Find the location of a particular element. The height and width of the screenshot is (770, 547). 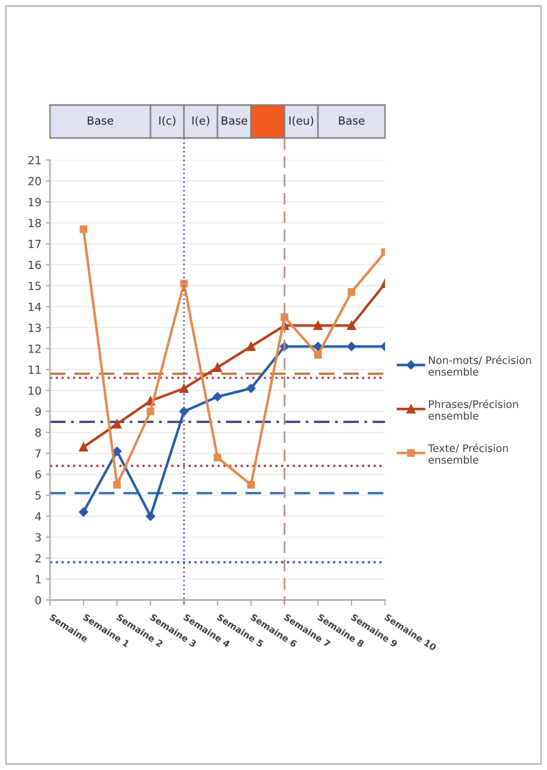

y-tick-label: 6 is located at coordinates (38, 474).